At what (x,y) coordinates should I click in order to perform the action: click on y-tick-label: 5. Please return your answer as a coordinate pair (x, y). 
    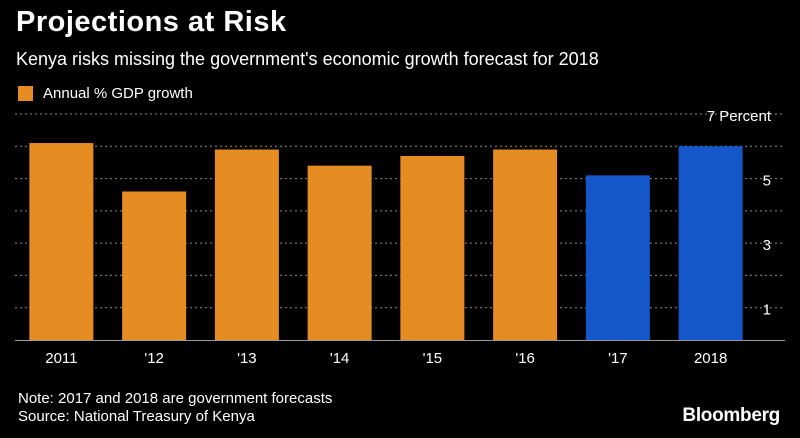
    Looking at the image, I should click on (767, 181).